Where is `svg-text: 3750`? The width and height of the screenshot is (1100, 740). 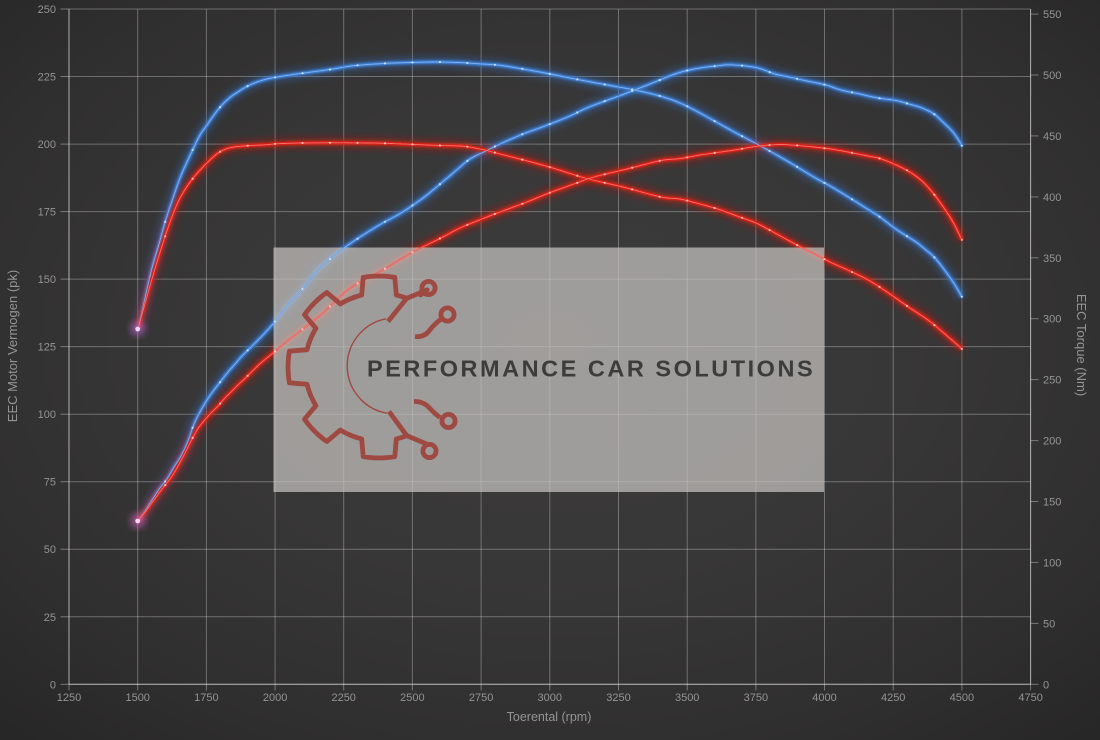 svg-text: 3750 is located at coordinates (756, 698).